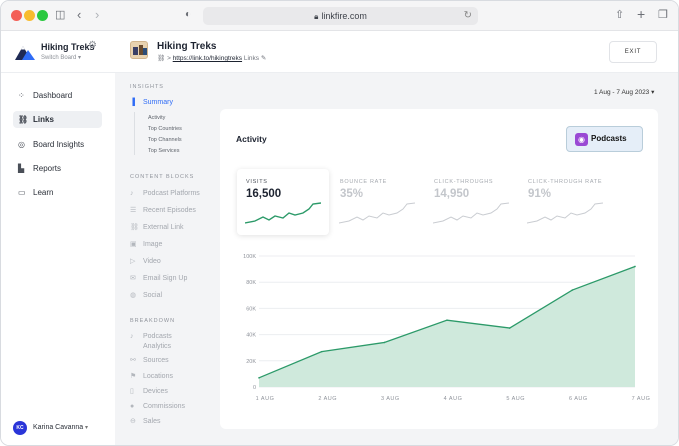 This screenshot has width=679, height=446. I want to click on sidebar-toggle-icon: ◫, so click(60, 15).